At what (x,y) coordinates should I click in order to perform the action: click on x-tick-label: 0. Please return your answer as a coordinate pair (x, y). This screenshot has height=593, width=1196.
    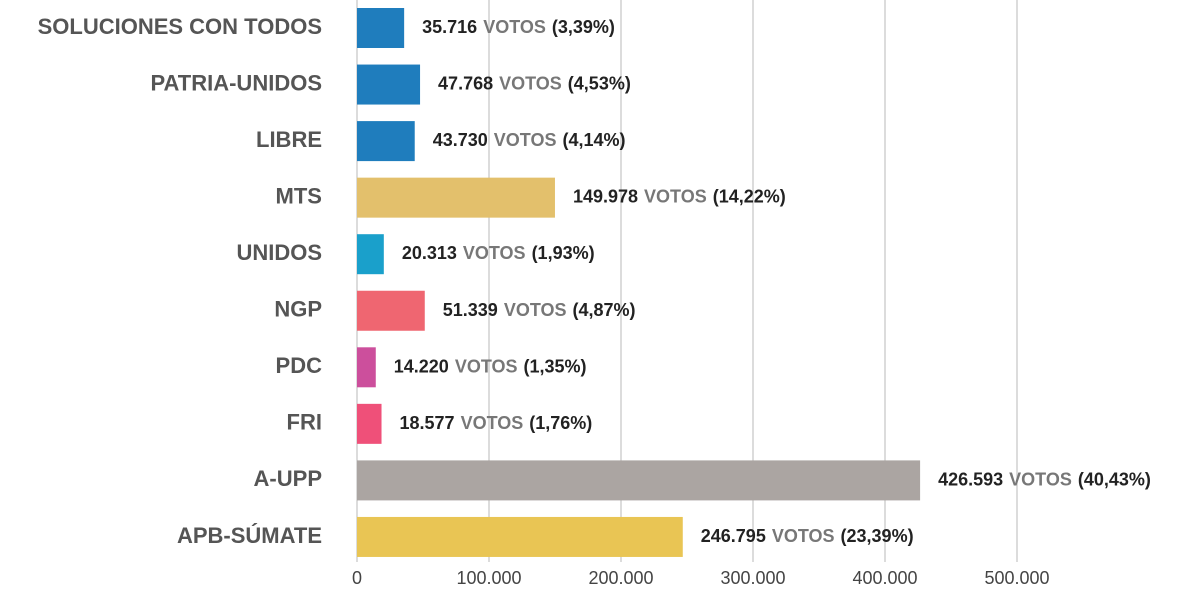
    Looking at the image, I should click on (357, 578).